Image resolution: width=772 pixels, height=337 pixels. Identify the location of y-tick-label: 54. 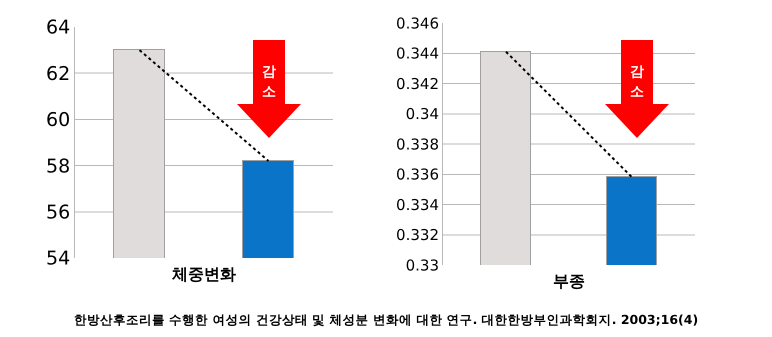
(58, 259).